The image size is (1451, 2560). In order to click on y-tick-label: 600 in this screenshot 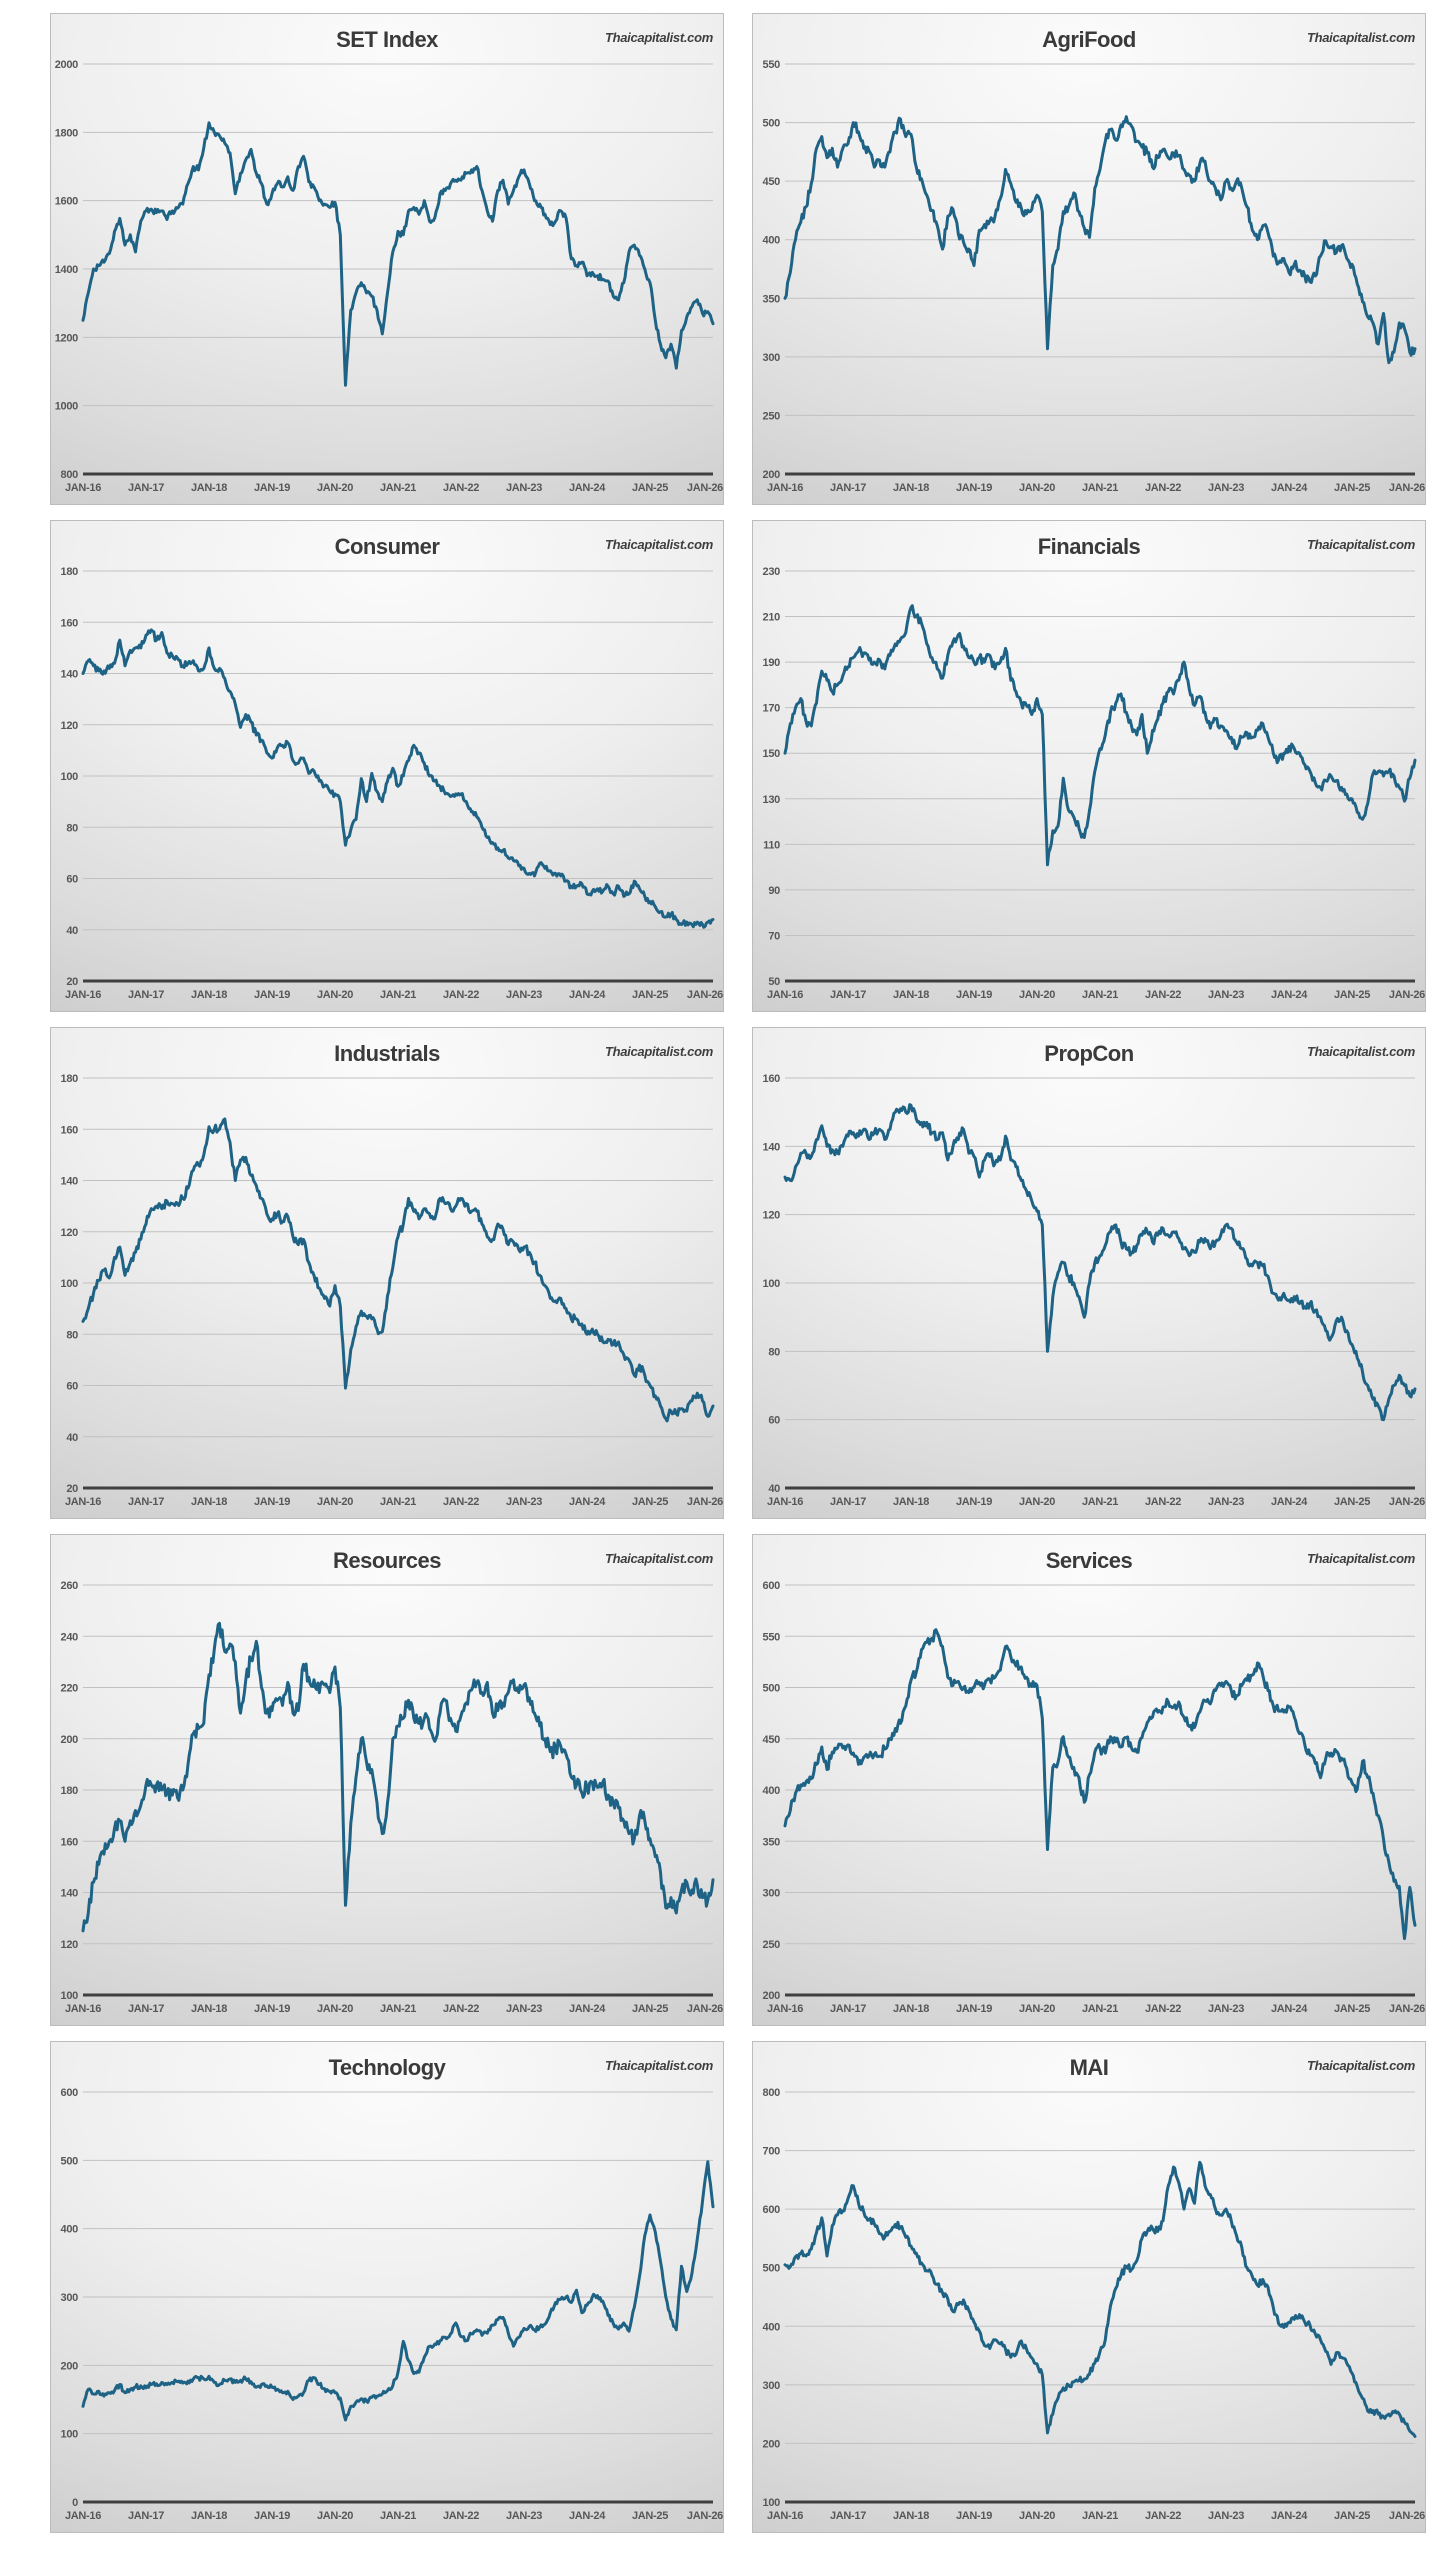, I will do `click(70, 2093)`.